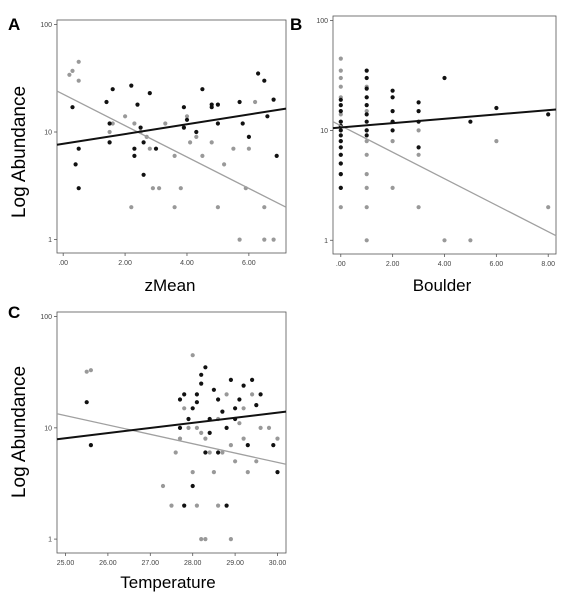  What do you see at coordinates (444, 119) in the screenshot?
I see `black-fit-line` at bounding box center [444, 119].